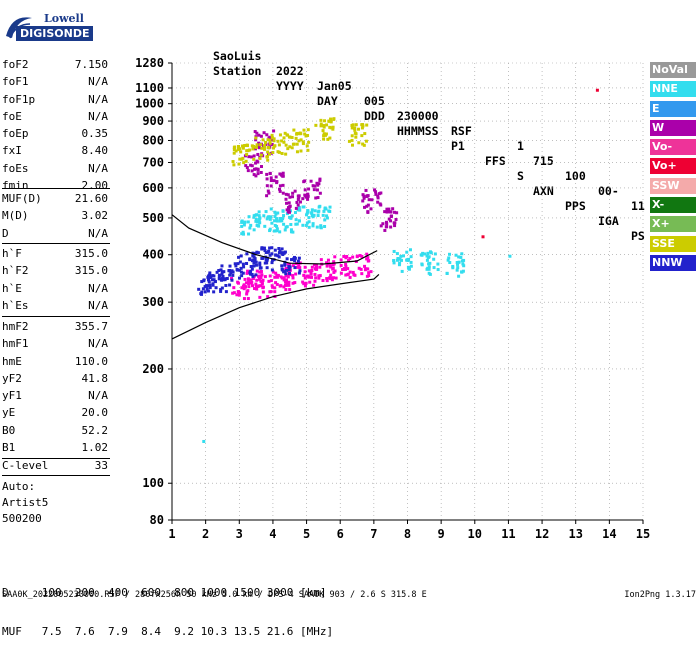 This screenshot has width=700, height=651. I want to click on logo-lowell-text: Lowell, so click(64, 18).